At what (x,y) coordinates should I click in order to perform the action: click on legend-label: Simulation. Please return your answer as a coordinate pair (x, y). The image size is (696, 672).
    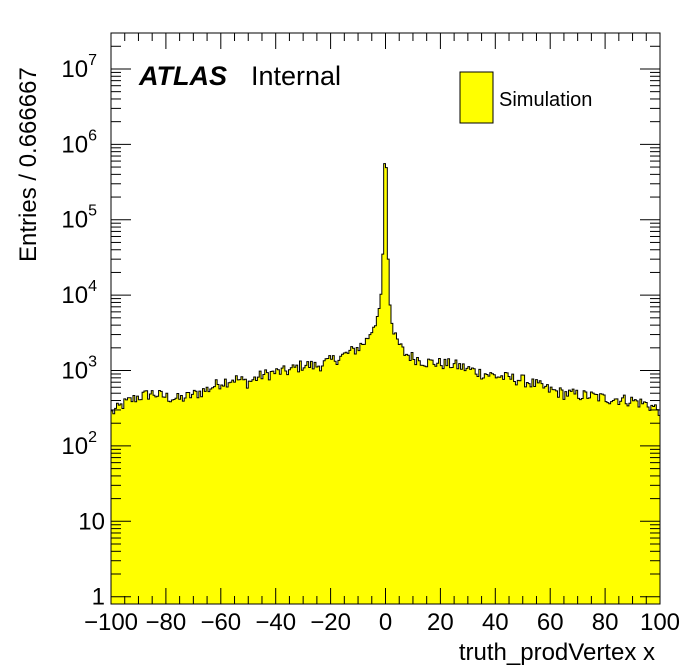
    Looking at the image, I should click on (545, 100).